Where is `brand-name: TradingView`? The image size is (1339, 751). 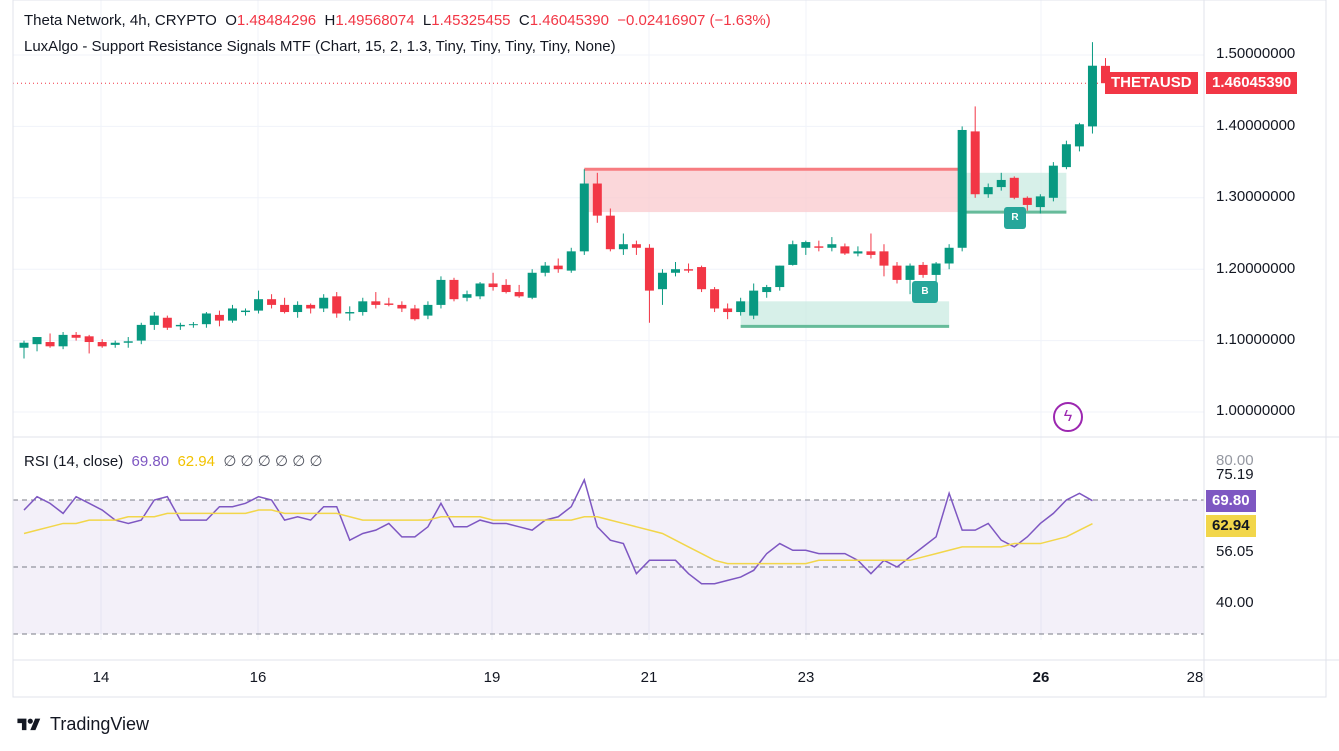
brand-name: TradingView is located at coordinates (100, 724).